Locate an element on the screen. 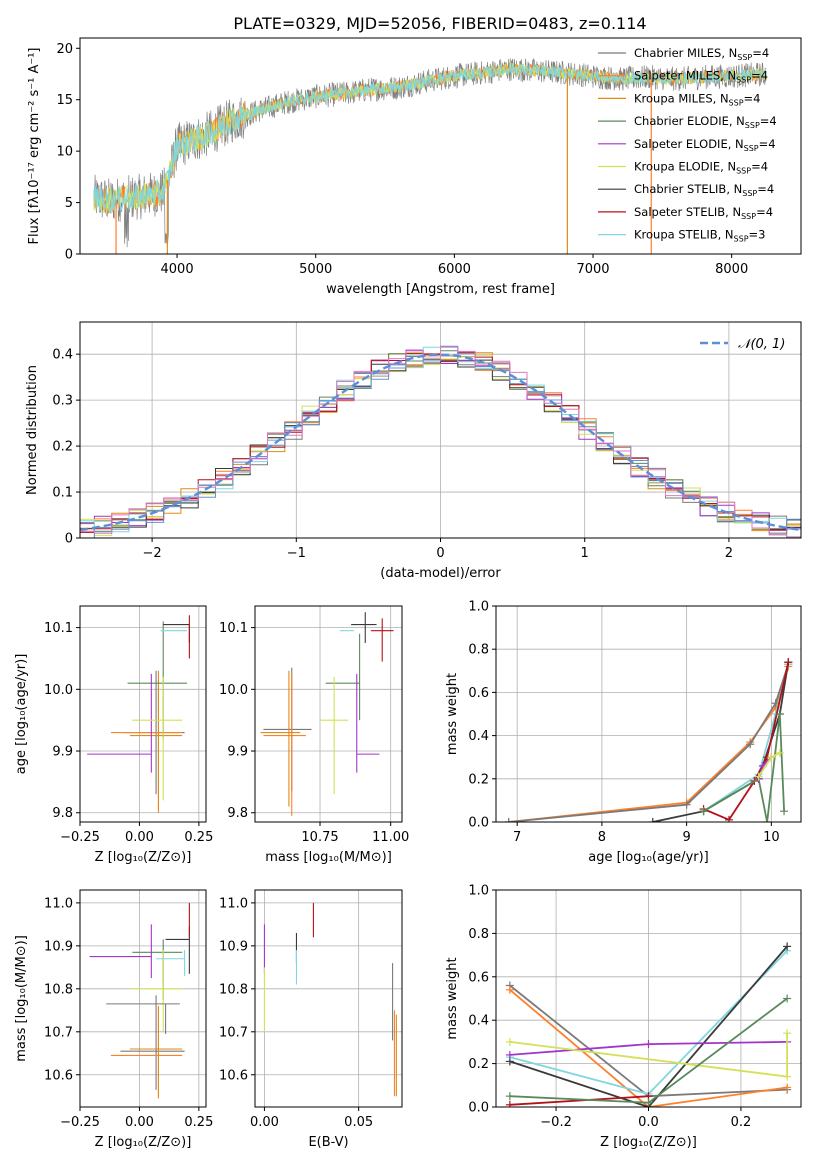 This screenshot has width=819, height=1170. y-tick-label: 0.1 is located at coordinates (62, 493).